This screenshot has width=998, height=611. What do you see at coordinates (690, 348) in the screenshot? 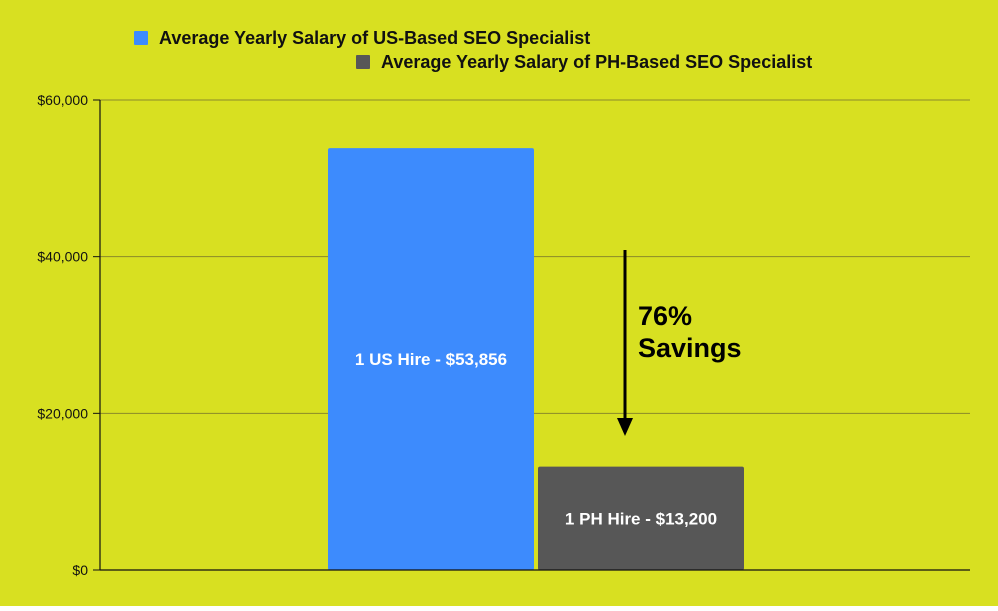
I see `savings-label: Savings` at bounding box center [690, 348].